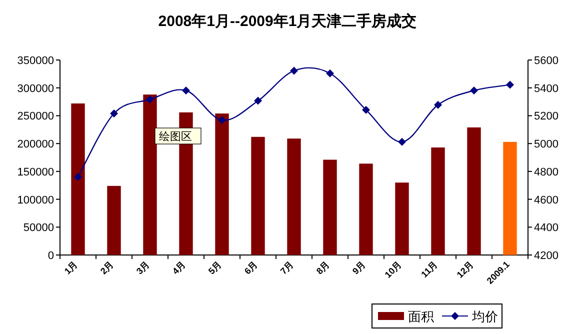  I want to click on x-tick-label: 8月, so click(323, 267).